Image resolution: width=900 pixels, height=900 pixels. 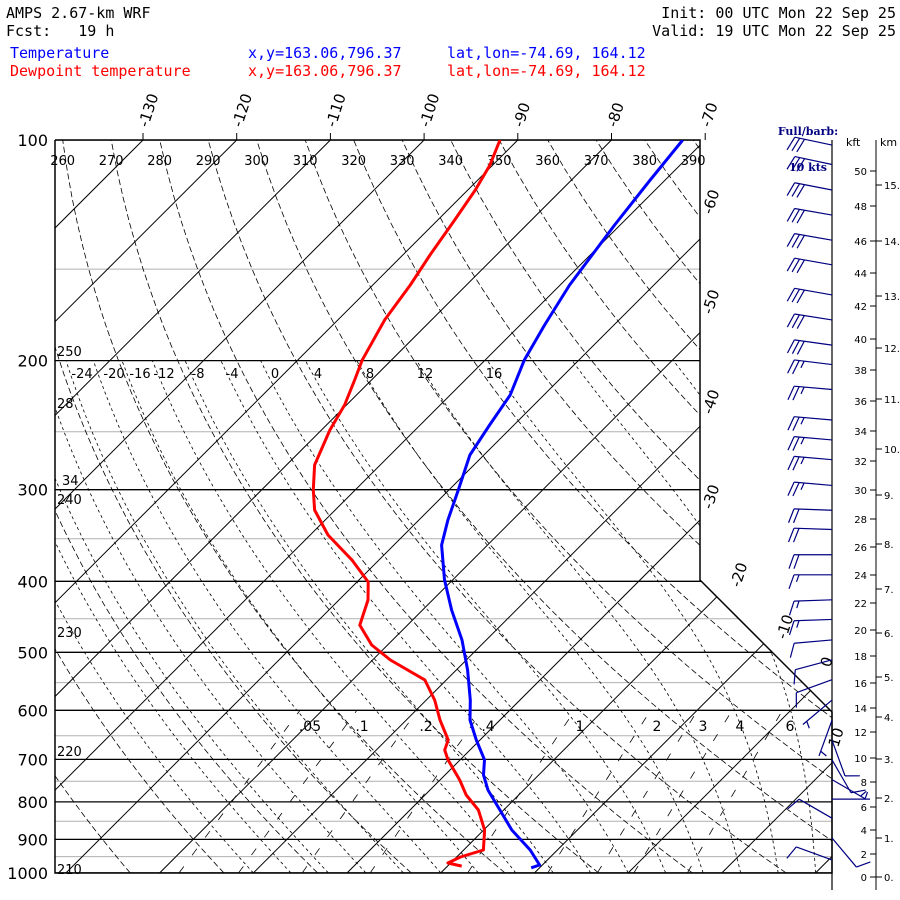 What do you see at coordinates (32, 140) in the screenshot?
I see `pressure-tick-label: 100` at bounding box center [32, 140].